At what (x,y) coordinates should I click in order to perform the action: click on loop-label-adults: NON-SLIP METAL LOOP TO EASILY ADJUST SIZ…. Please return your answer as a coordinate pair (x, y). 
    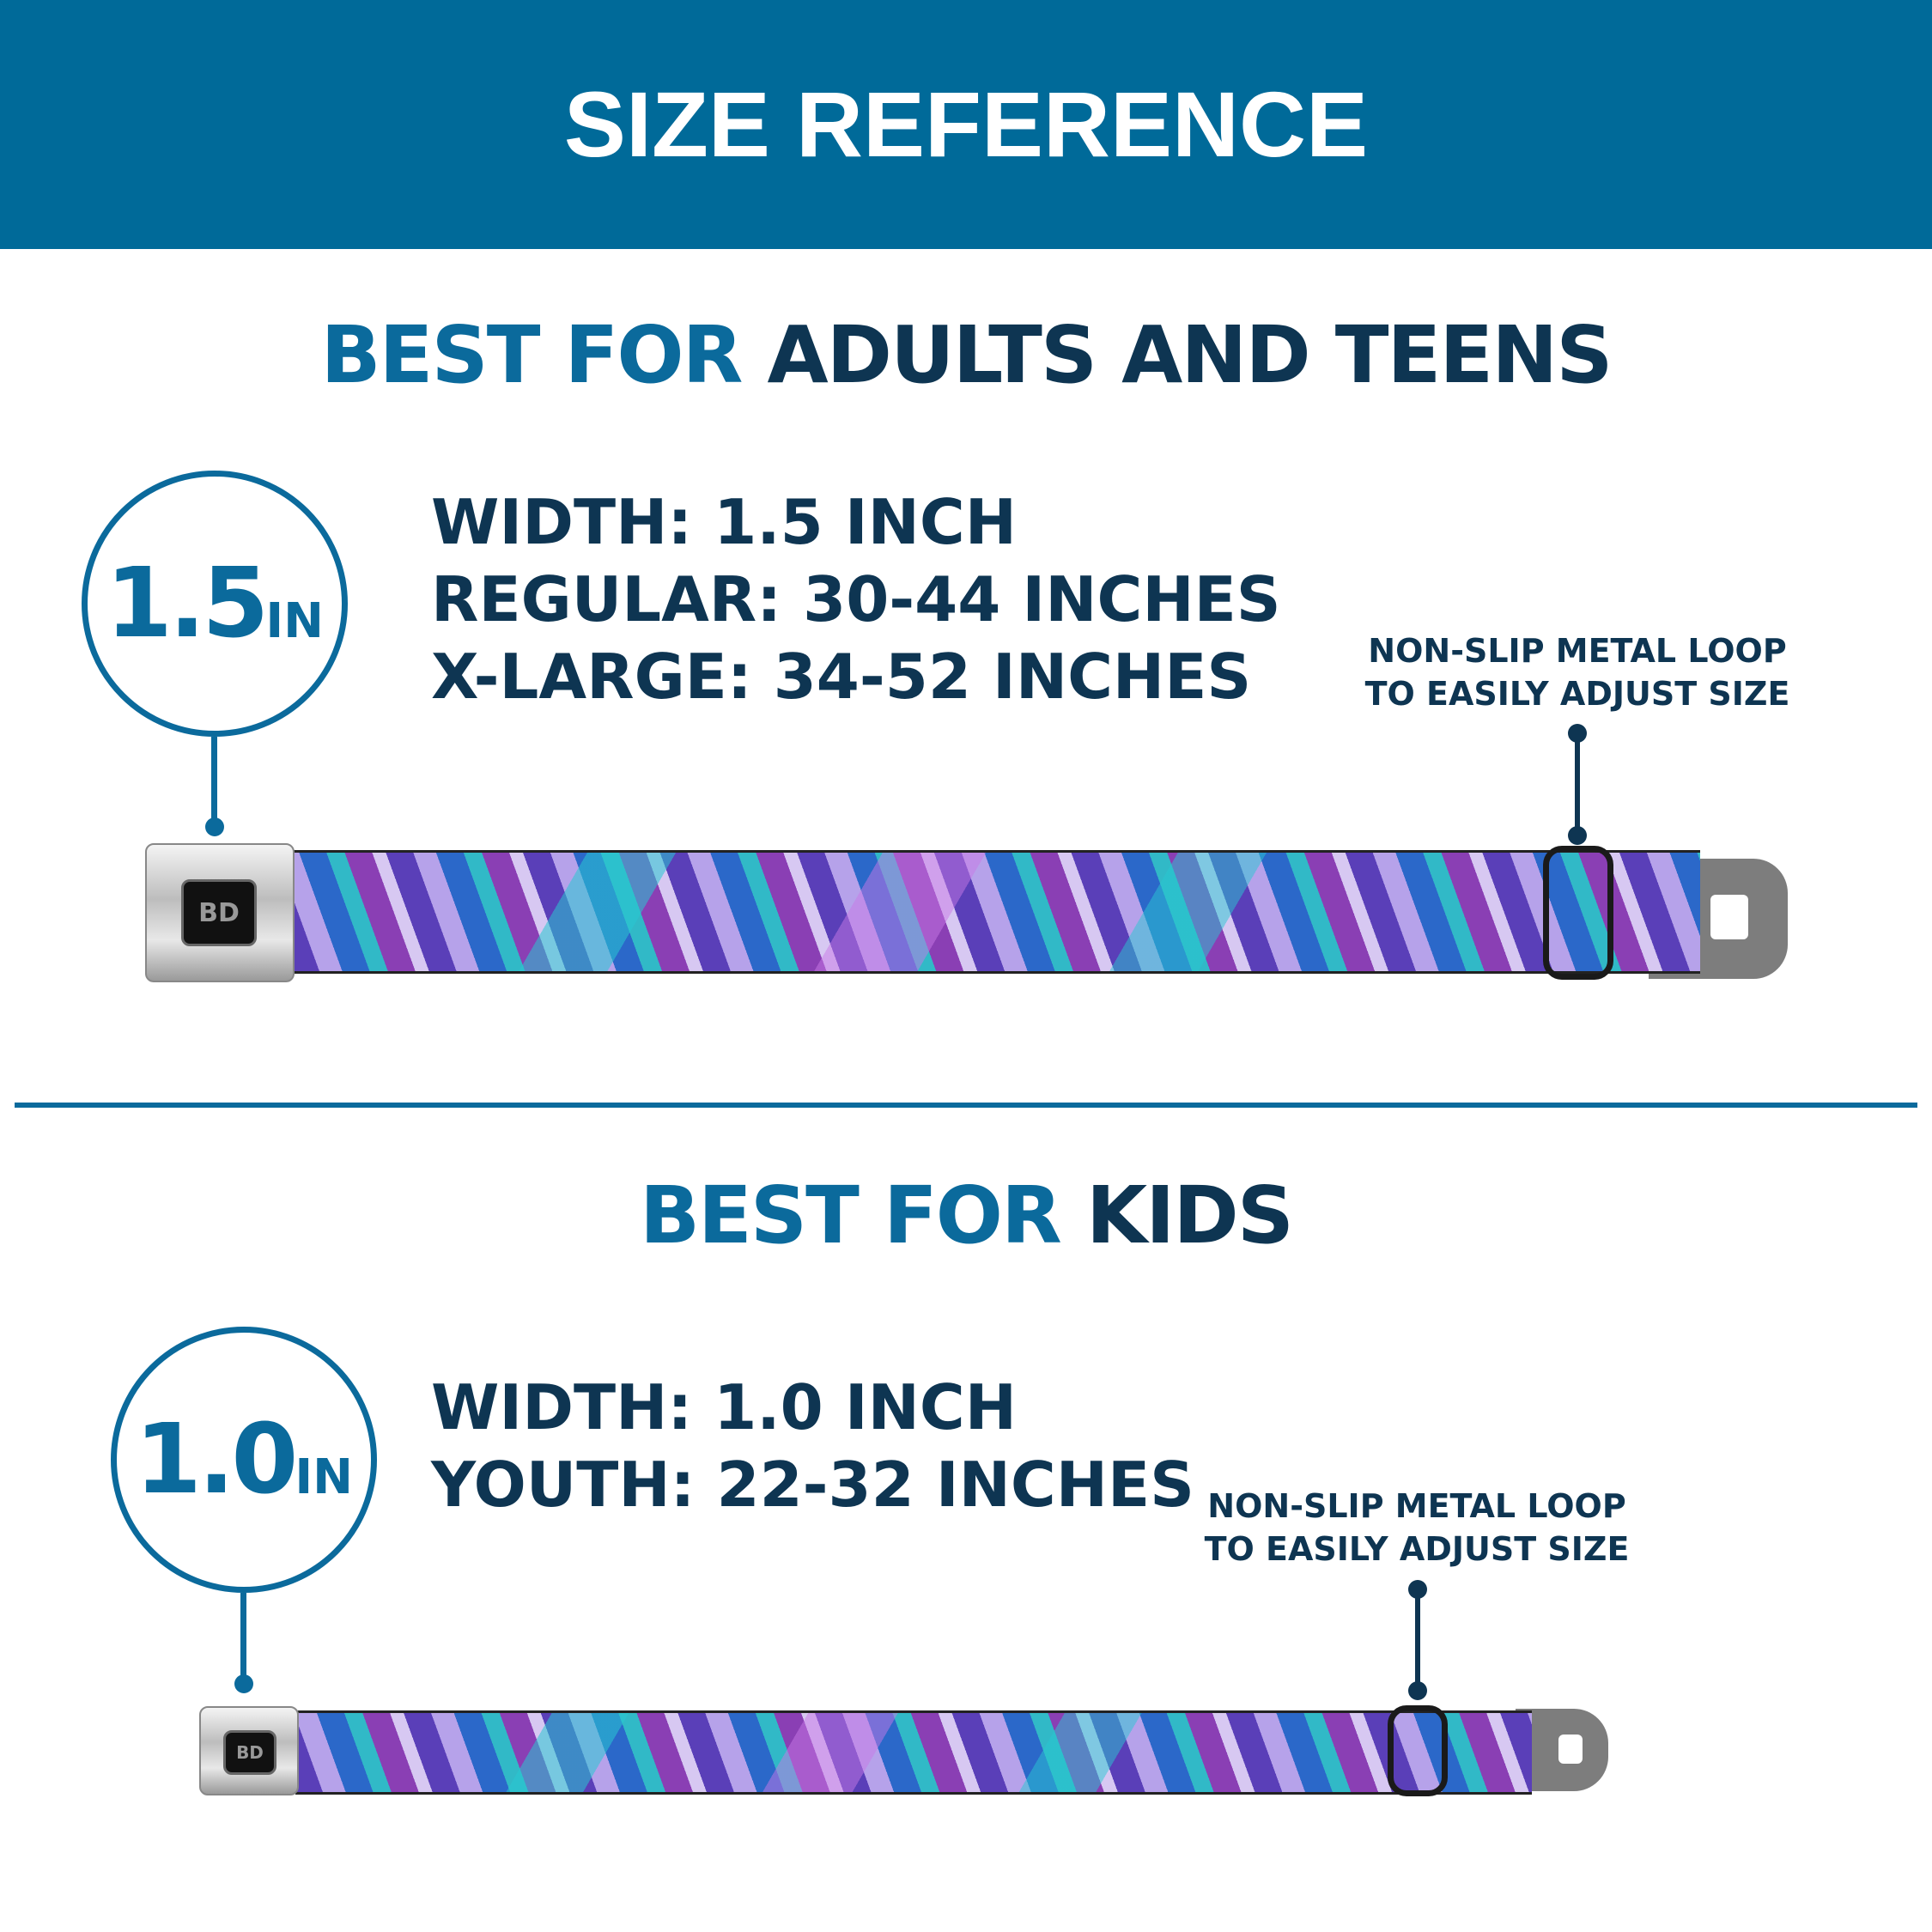
    Looking at the image, I should click on (1577, 672).